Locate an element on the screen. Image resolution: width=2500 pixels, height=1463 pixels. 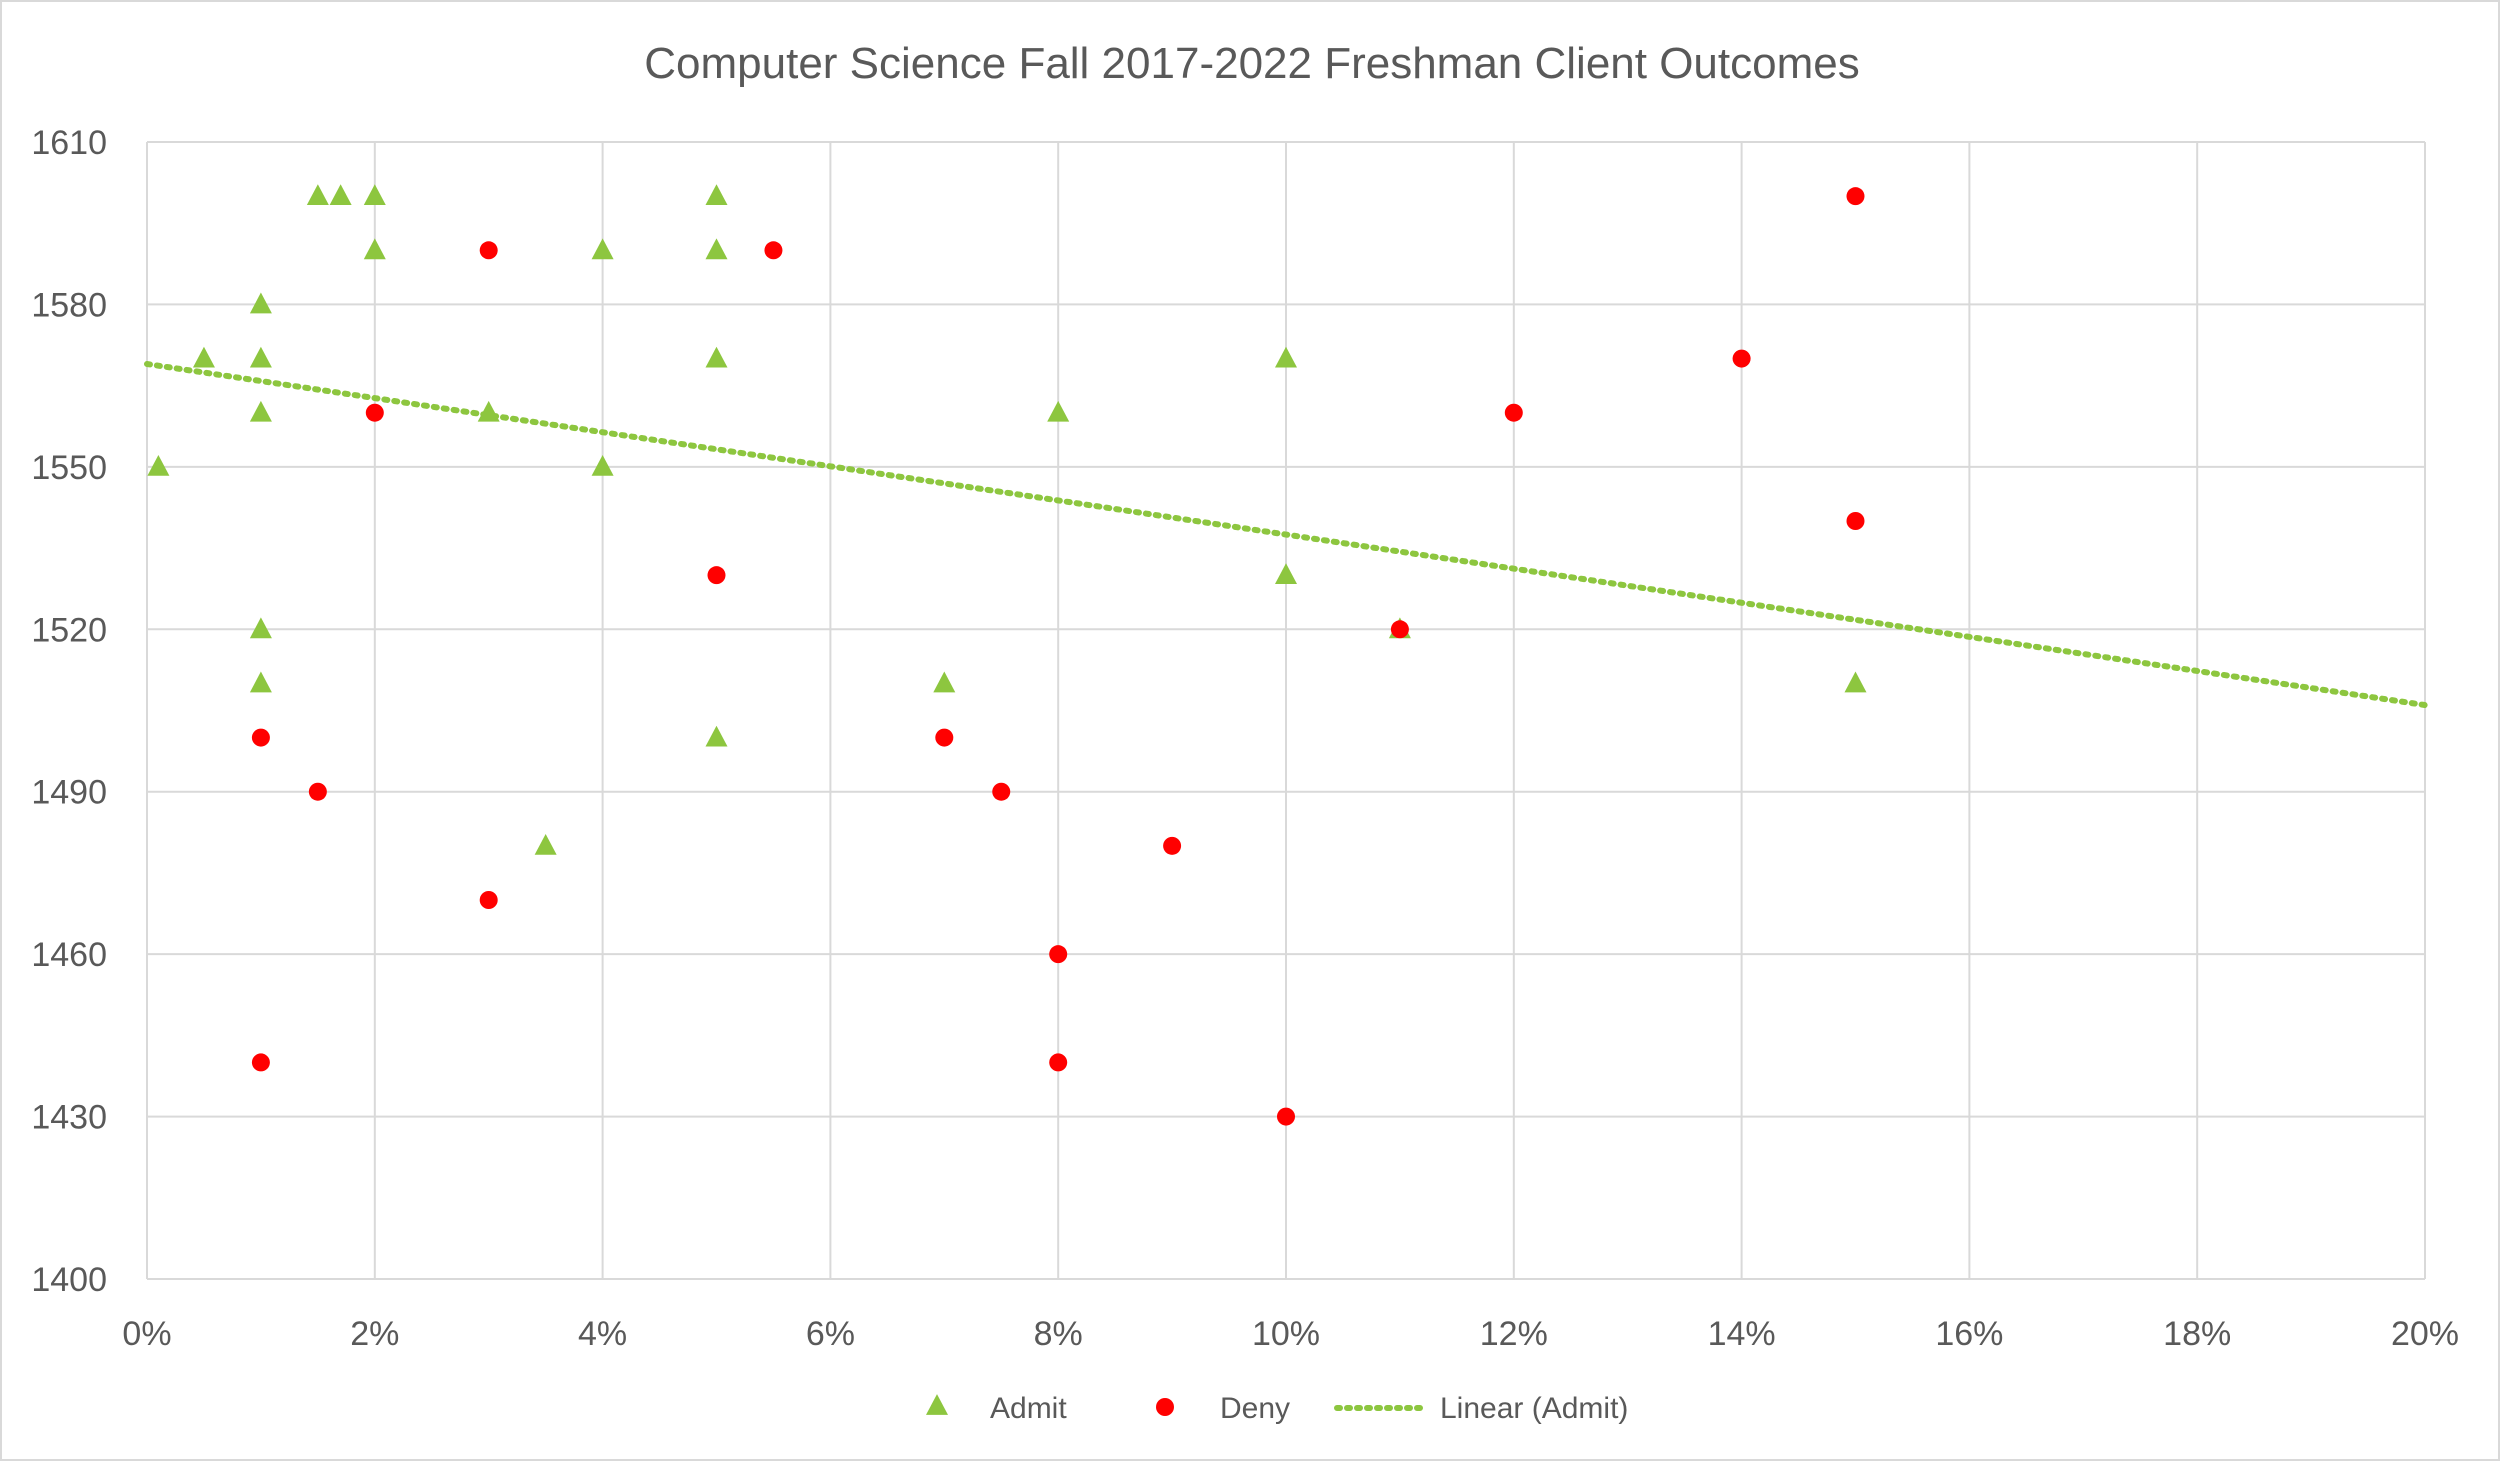
legend-admit-marker is located at coordinates (937, 1404).